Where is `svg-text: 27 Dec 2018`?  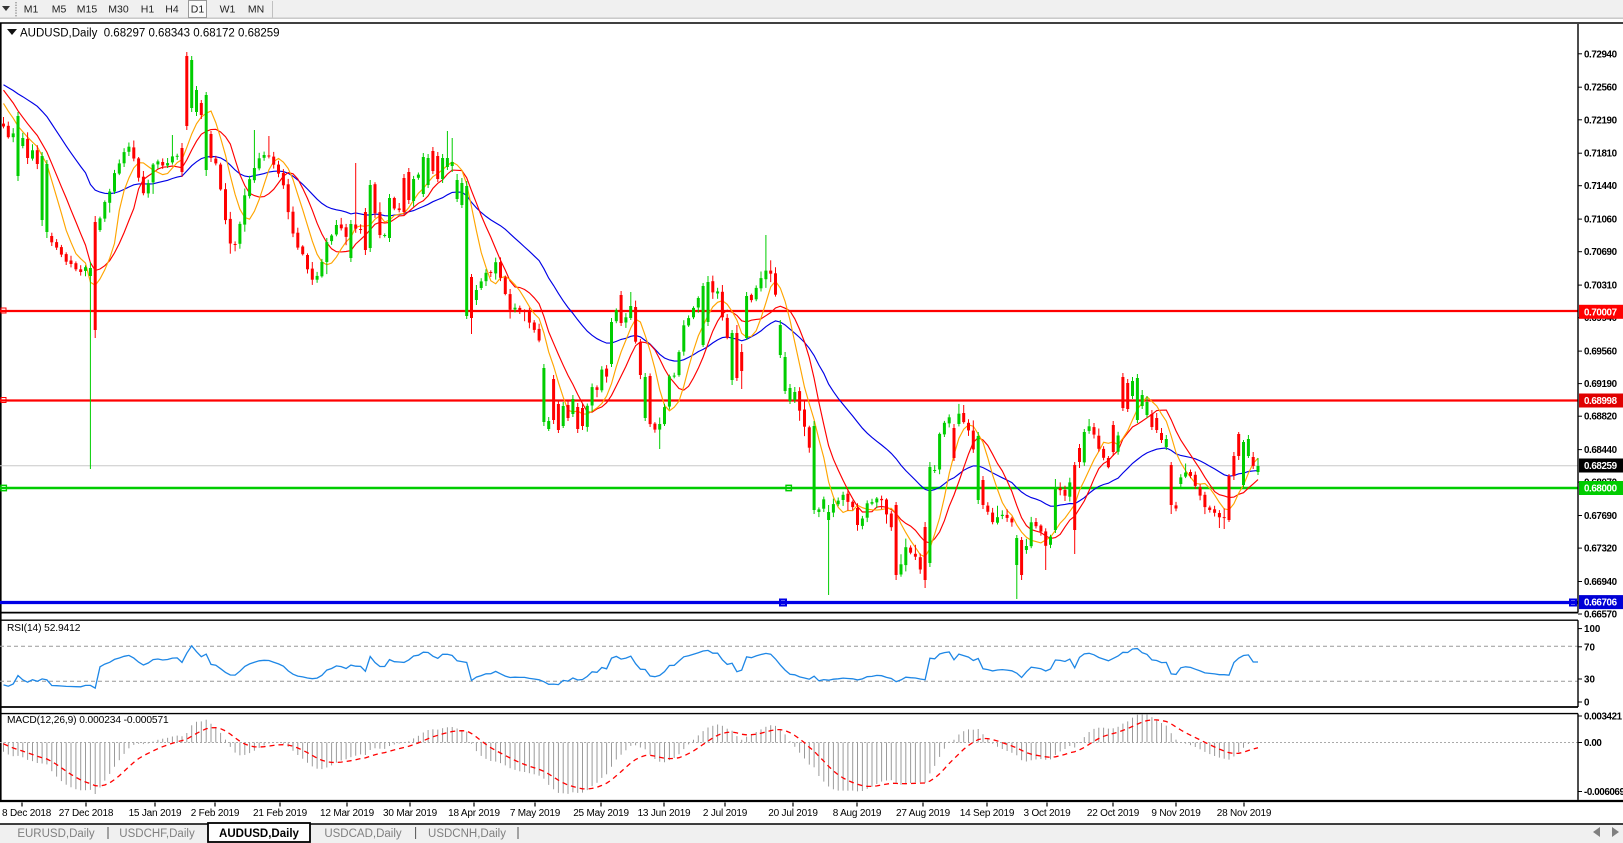
svg-text: 27 Dec 2018 is located at coordinates (86, 813).